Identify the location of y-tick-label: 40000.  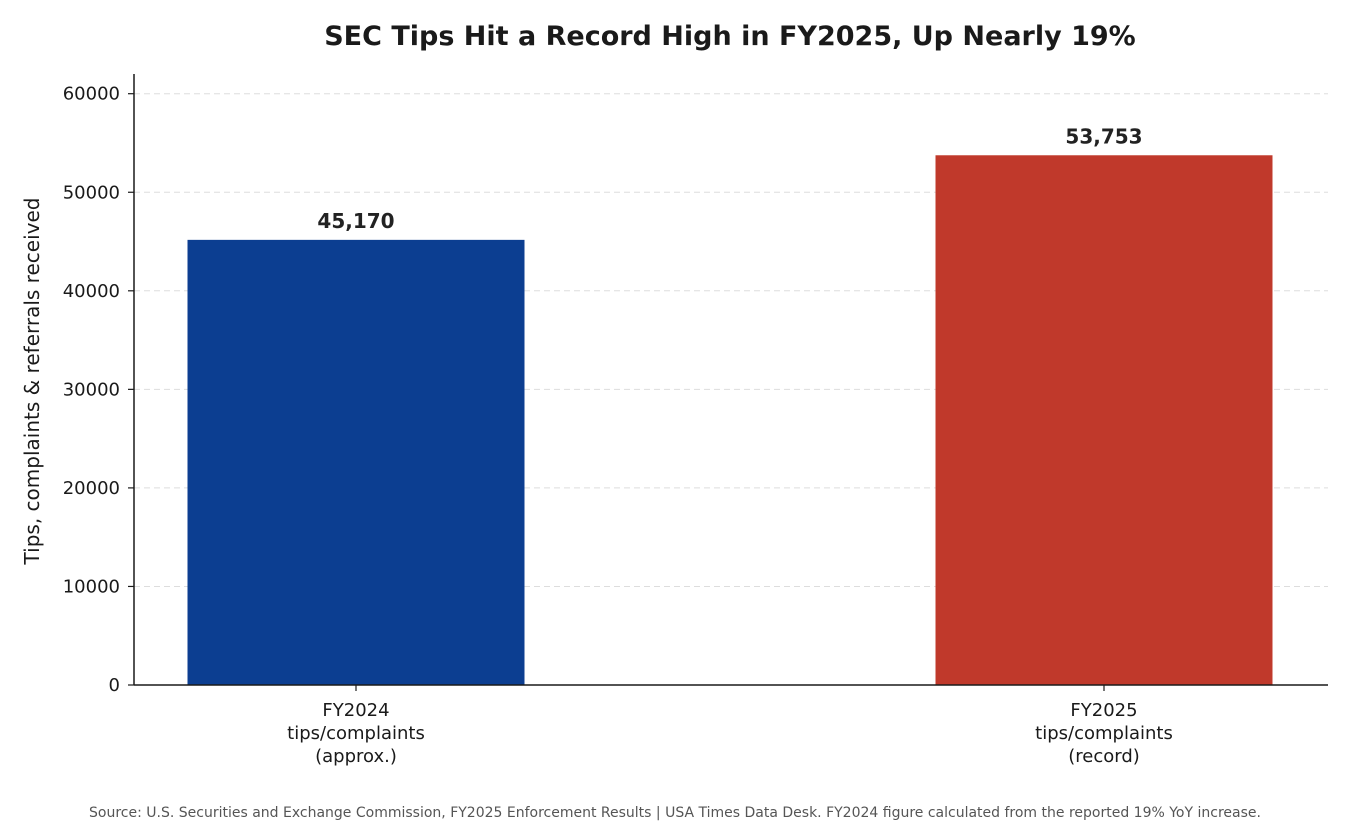
(91, 291).